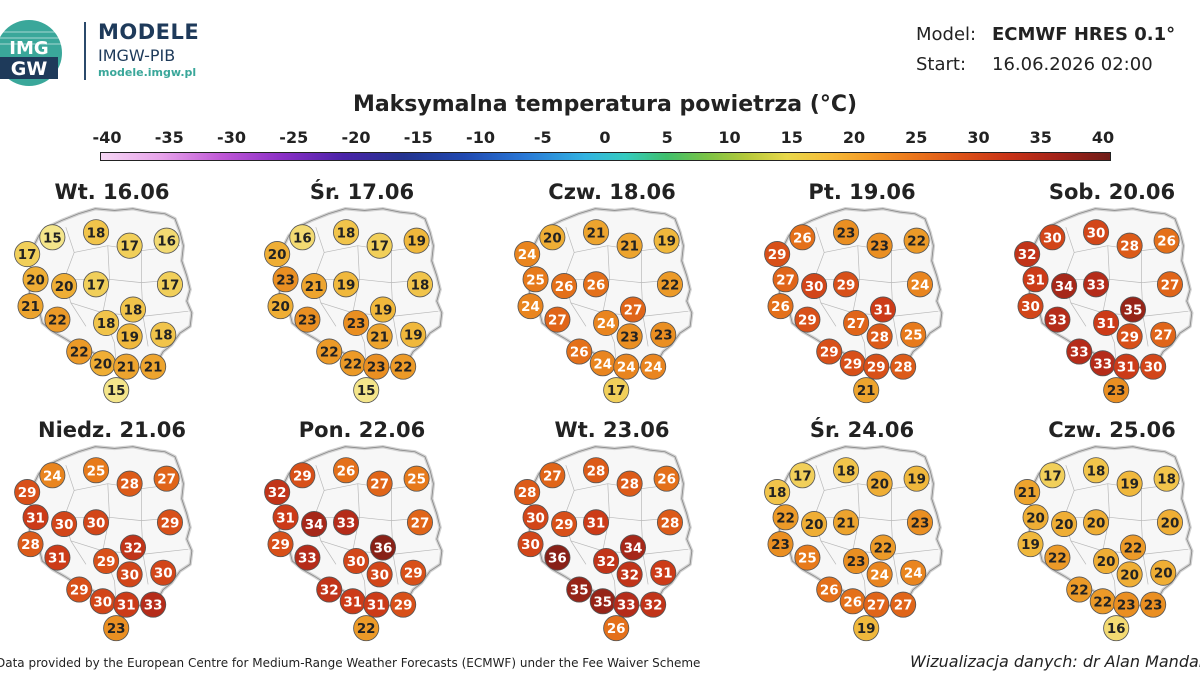  Describe the element at coordinates (1040, 137) in the screenshot. I see `scale-tick-label: 35` at that location.